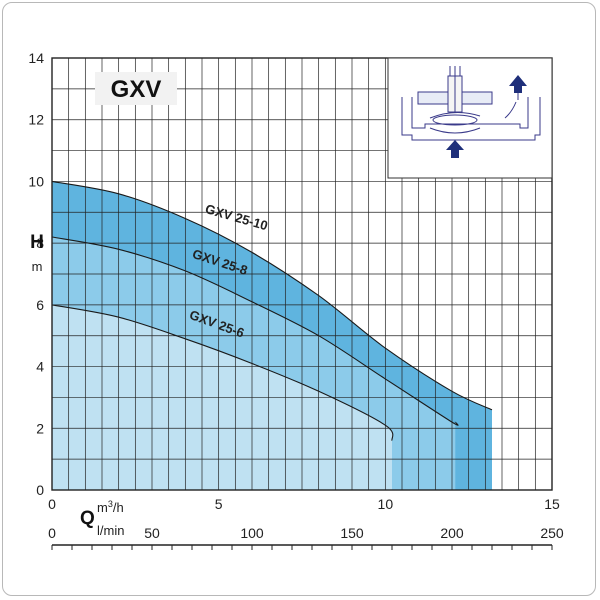 The height and width of the screenshot is (600, 600). What do you see at coordinates (40, 428) in the screenshot?
I see `y-tick-label-1: 2` at bounding box center [40, 428].